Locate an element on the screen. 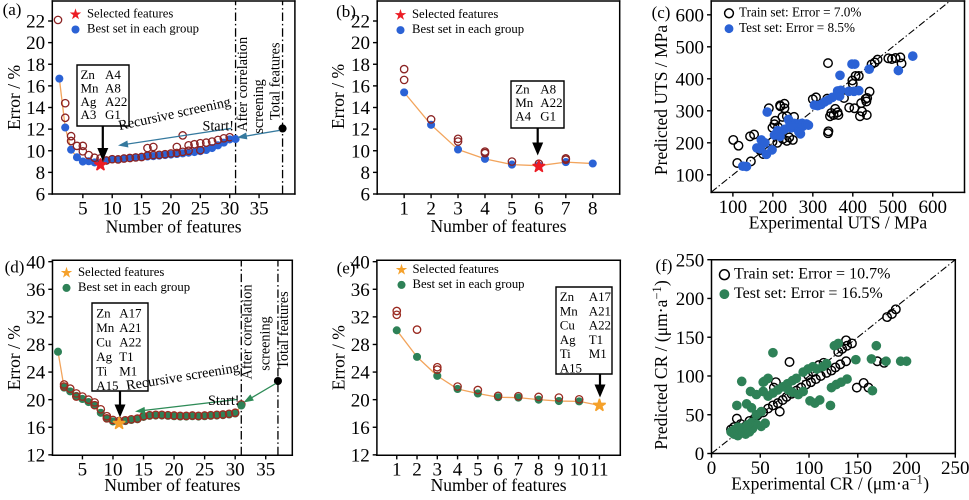 This screenshot has height=500, width=969. svg-text: 12 is located at coordinates (360, 130).